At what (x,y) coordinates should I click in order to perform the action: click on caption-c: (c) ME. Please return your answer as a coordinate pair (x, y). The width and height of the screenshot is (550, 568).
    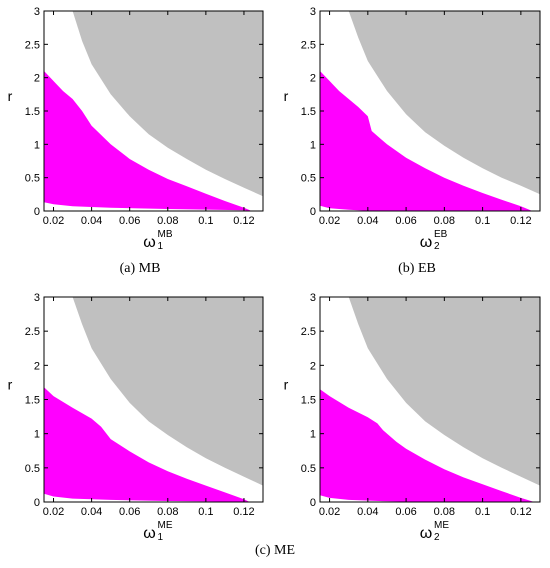
    Looking at the image, I should click on (275, 550).